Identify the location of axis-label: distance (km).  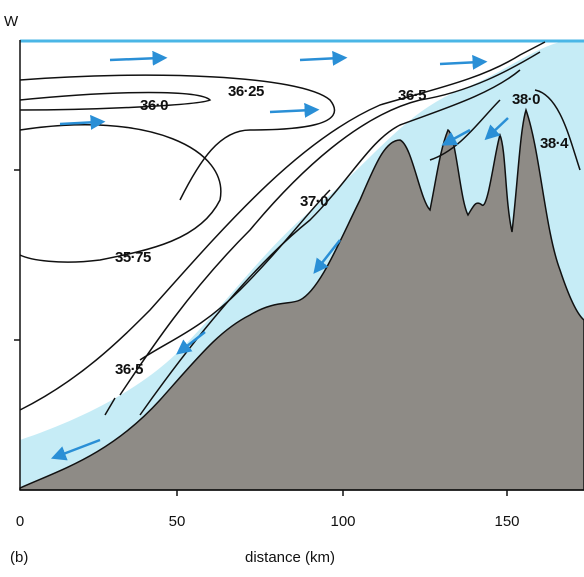
(290, 557).